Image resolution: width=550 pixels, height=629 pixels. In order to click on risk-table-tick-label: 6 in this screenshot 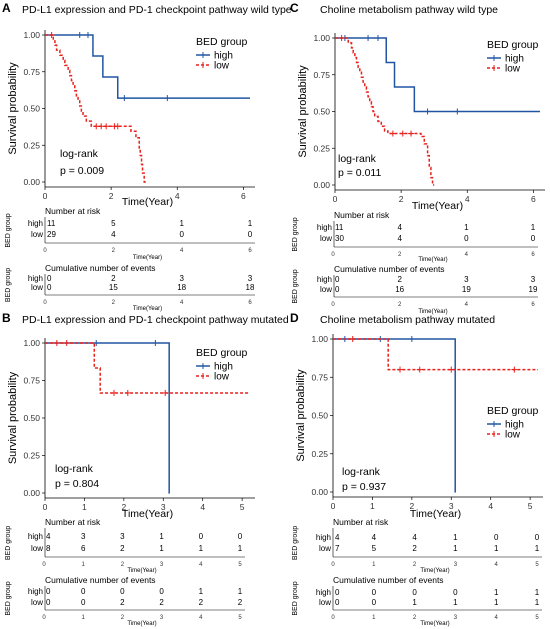, I will do `click(533, 255)`.